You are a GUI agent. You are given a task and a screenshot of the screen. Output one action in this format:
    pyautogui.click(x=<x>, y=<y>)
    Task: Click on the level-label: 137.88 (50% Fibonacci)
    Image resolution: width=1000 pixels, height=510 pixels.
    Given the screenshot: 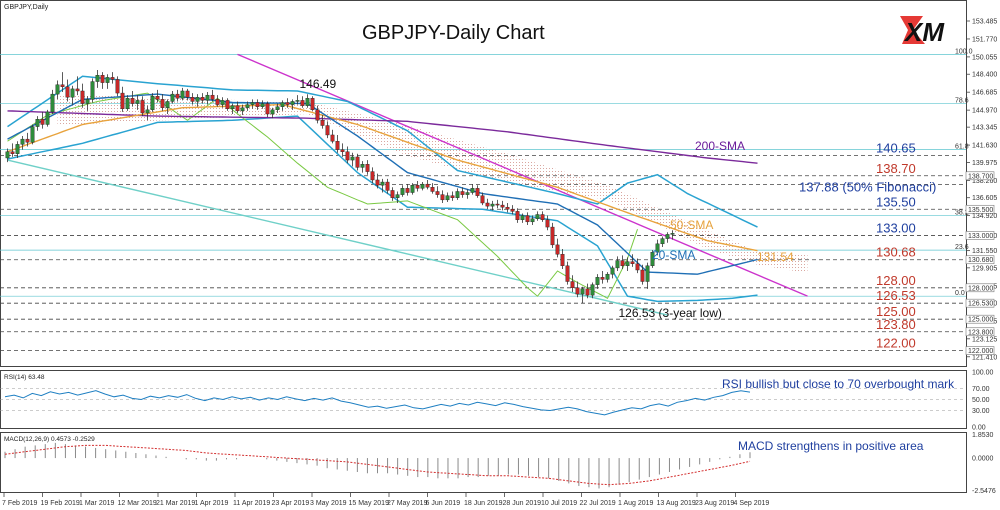 What is the action you would take?
    pyautogui.click(x=867, y=186)
    